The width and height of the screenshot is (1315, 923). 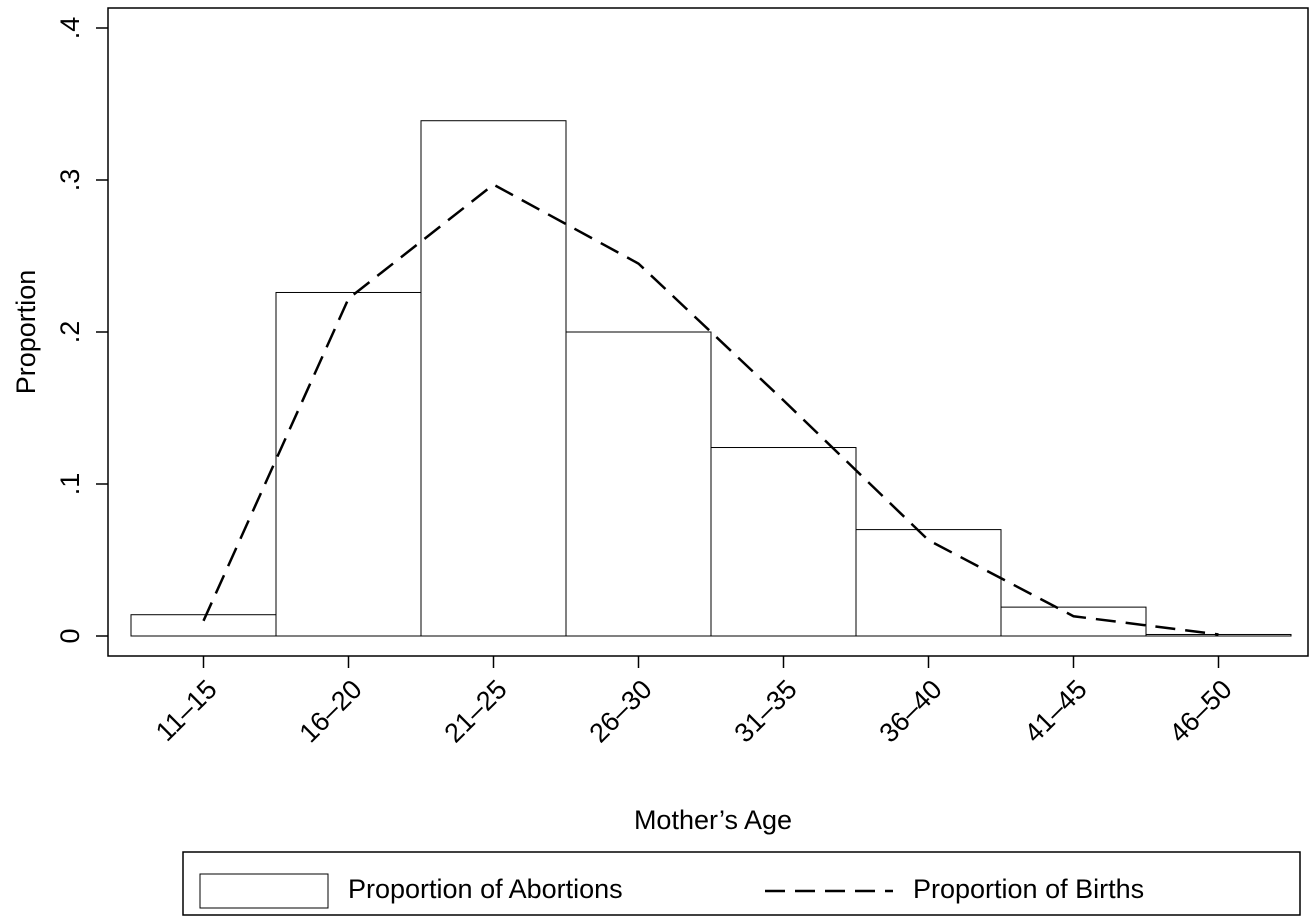 What do you see at coordinates (264, 891) in the screenshot?
I see `legend-swatch` at bounding box center [264, 891].